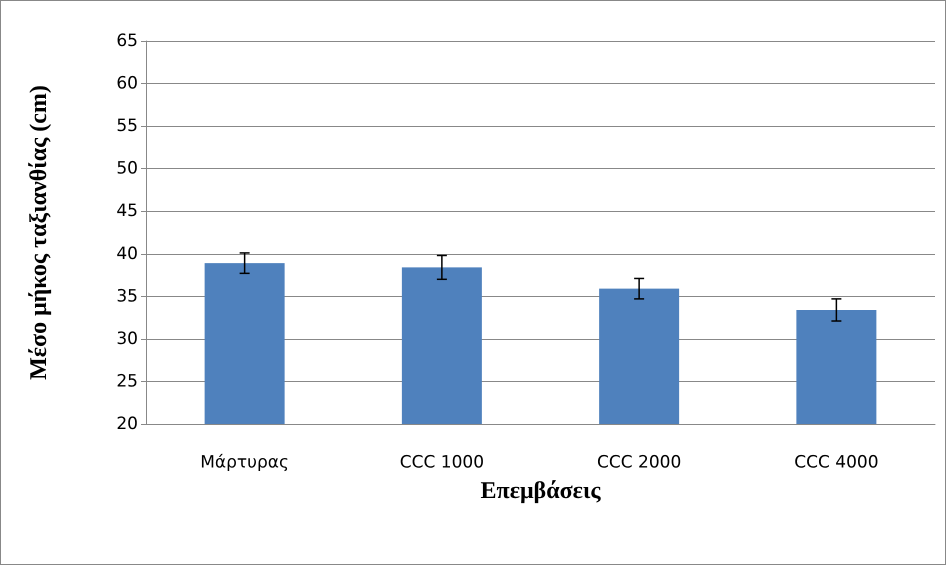 The height and width of the screenshot is (565, 946). I want to click on y-tick-label: 25, so click(127, 381).